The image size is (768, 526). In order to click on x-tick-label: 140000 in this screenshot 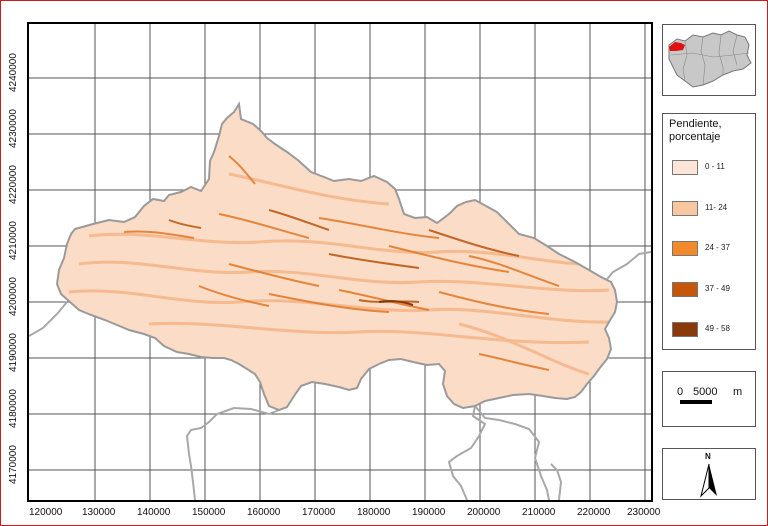, I will do `click(154, 512)`.